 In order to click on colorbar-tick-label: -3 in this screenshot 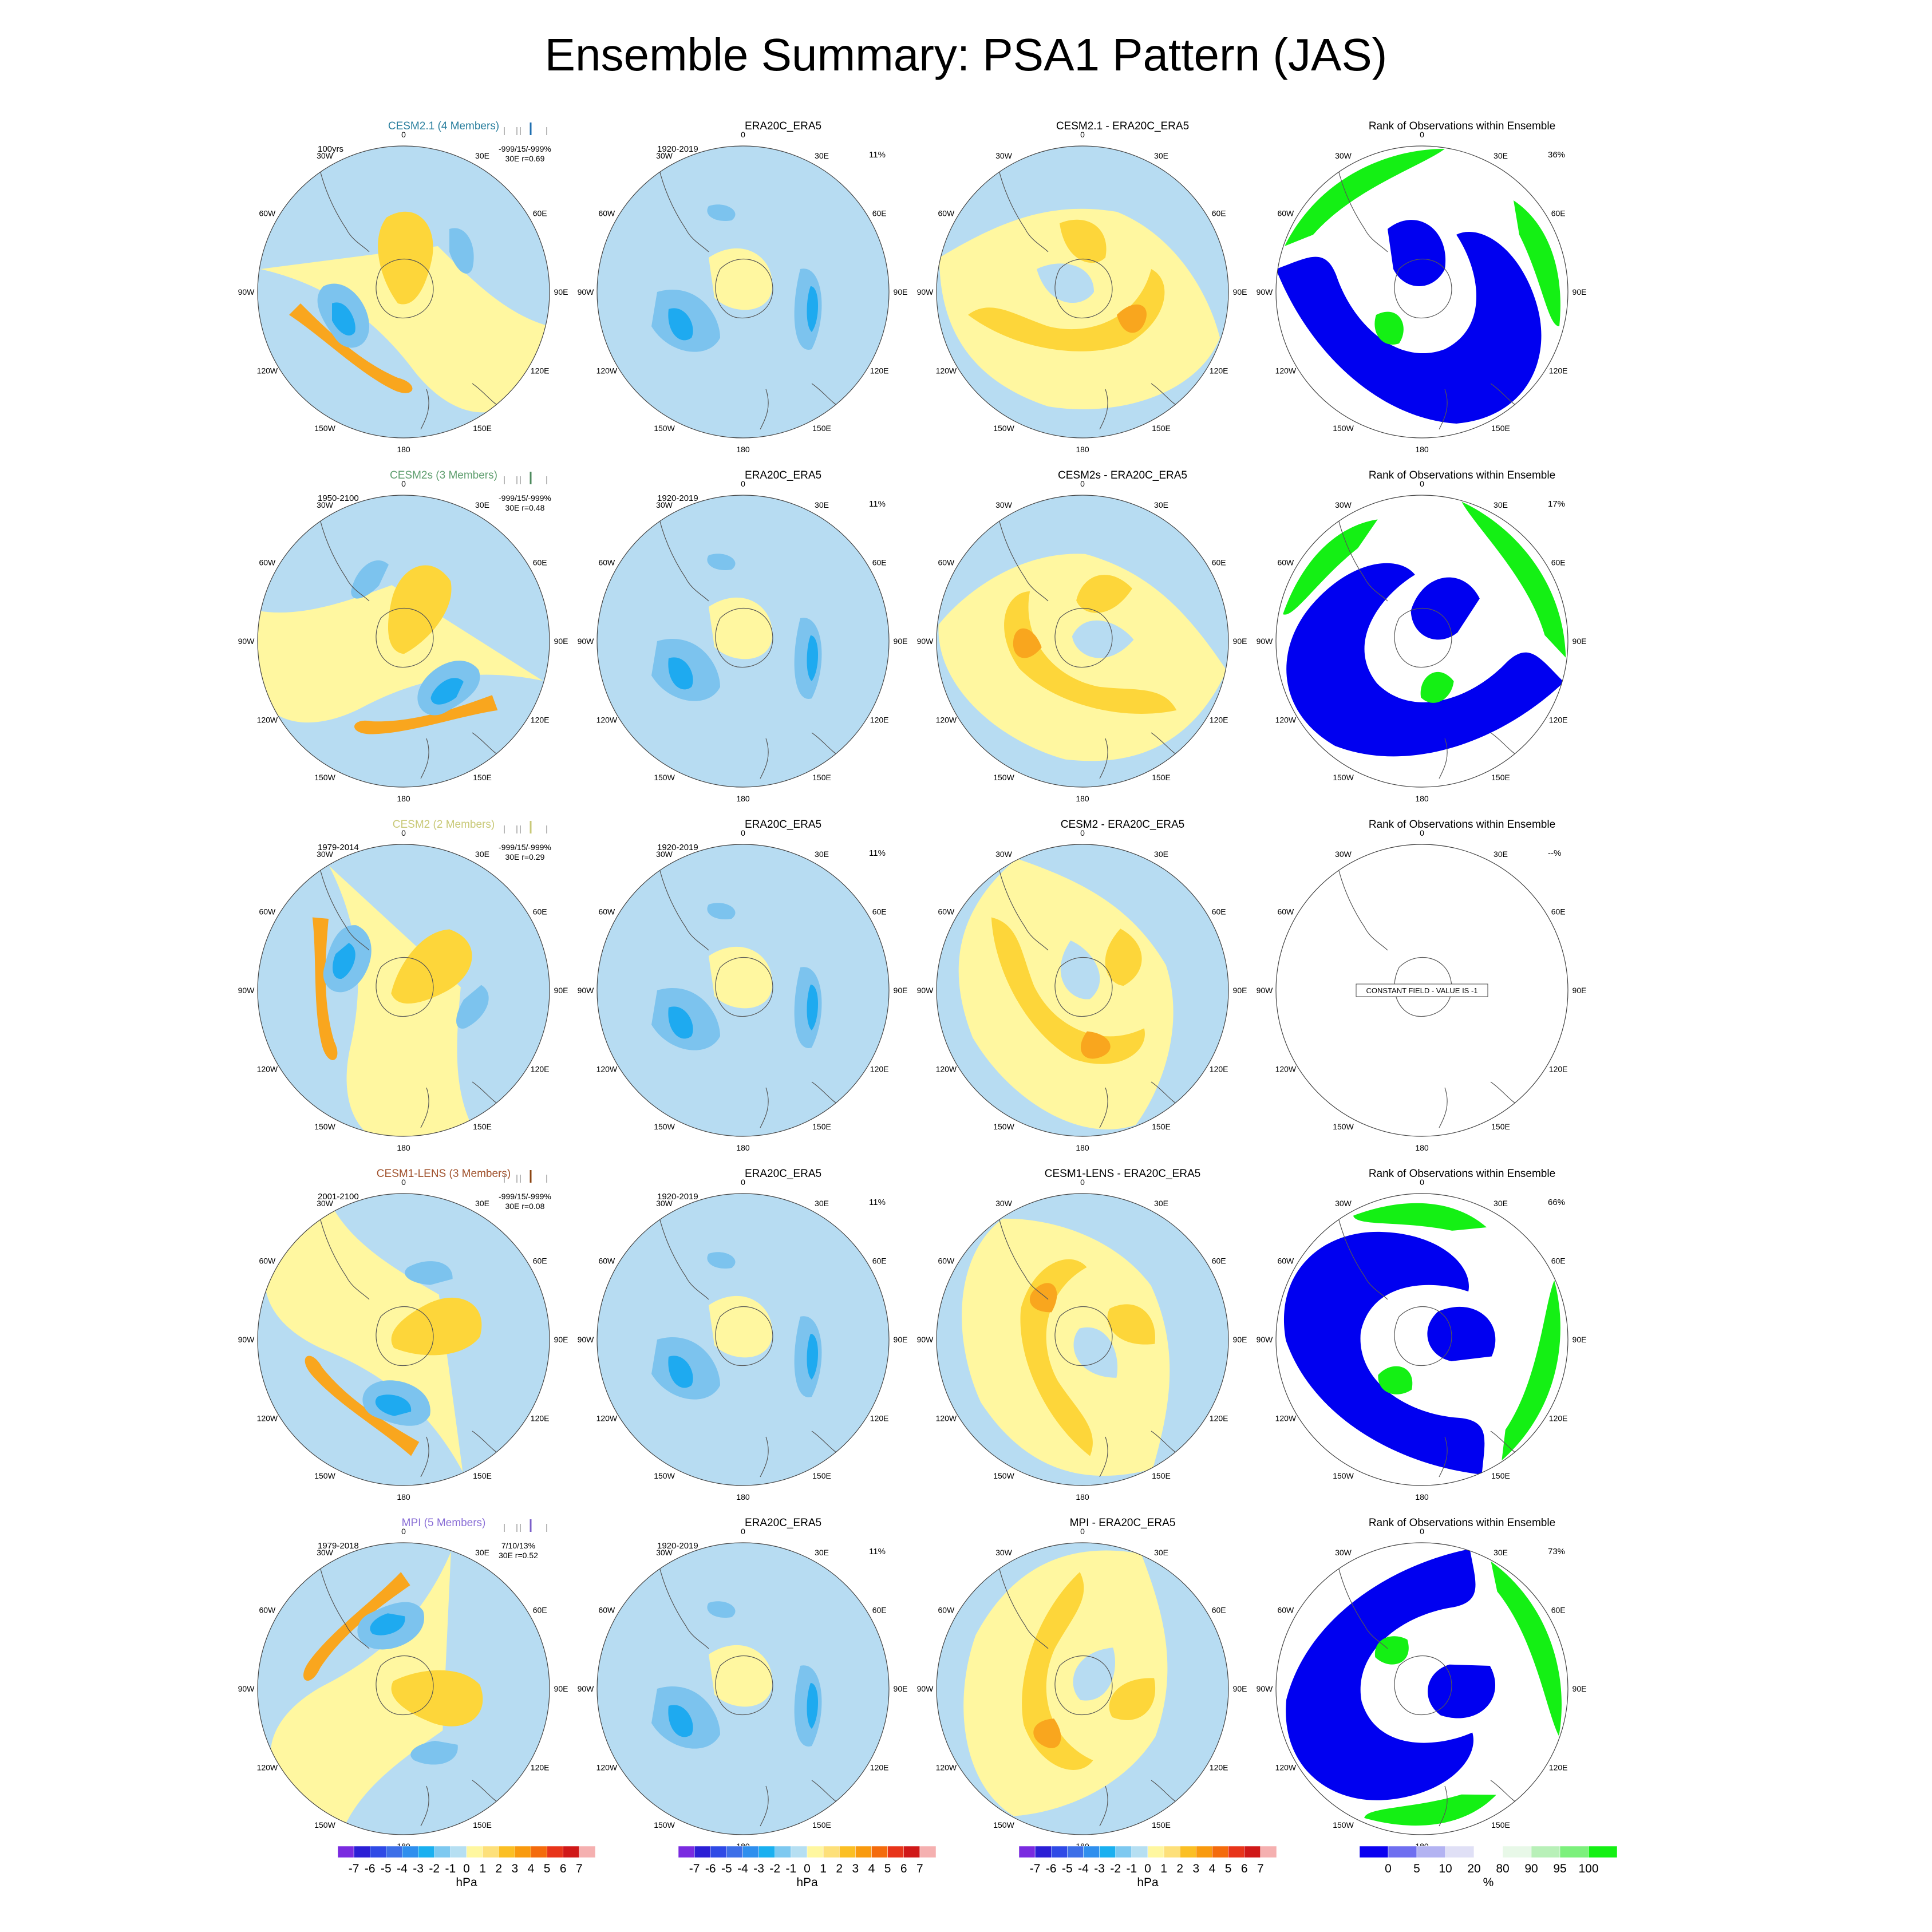, I will do `click(418, 1868)`.